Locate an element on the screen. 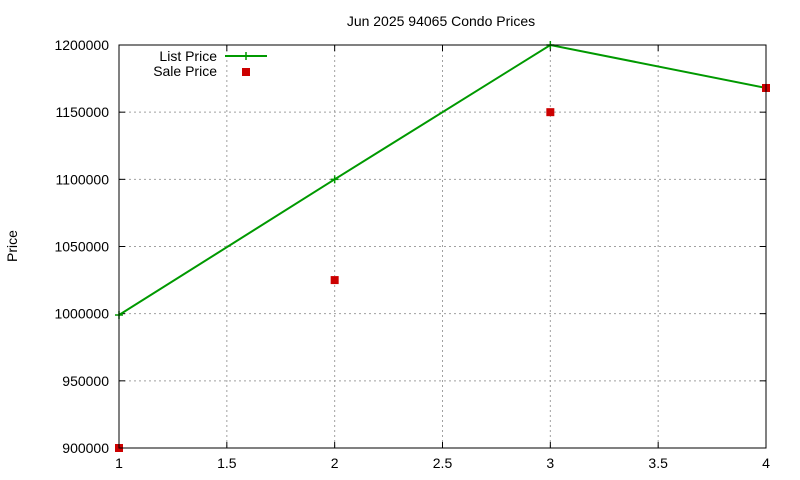 Image resolution: width=800 pixels, height=480 pixels. y-tick-label: 900000 is located at coordinates (85, 448).